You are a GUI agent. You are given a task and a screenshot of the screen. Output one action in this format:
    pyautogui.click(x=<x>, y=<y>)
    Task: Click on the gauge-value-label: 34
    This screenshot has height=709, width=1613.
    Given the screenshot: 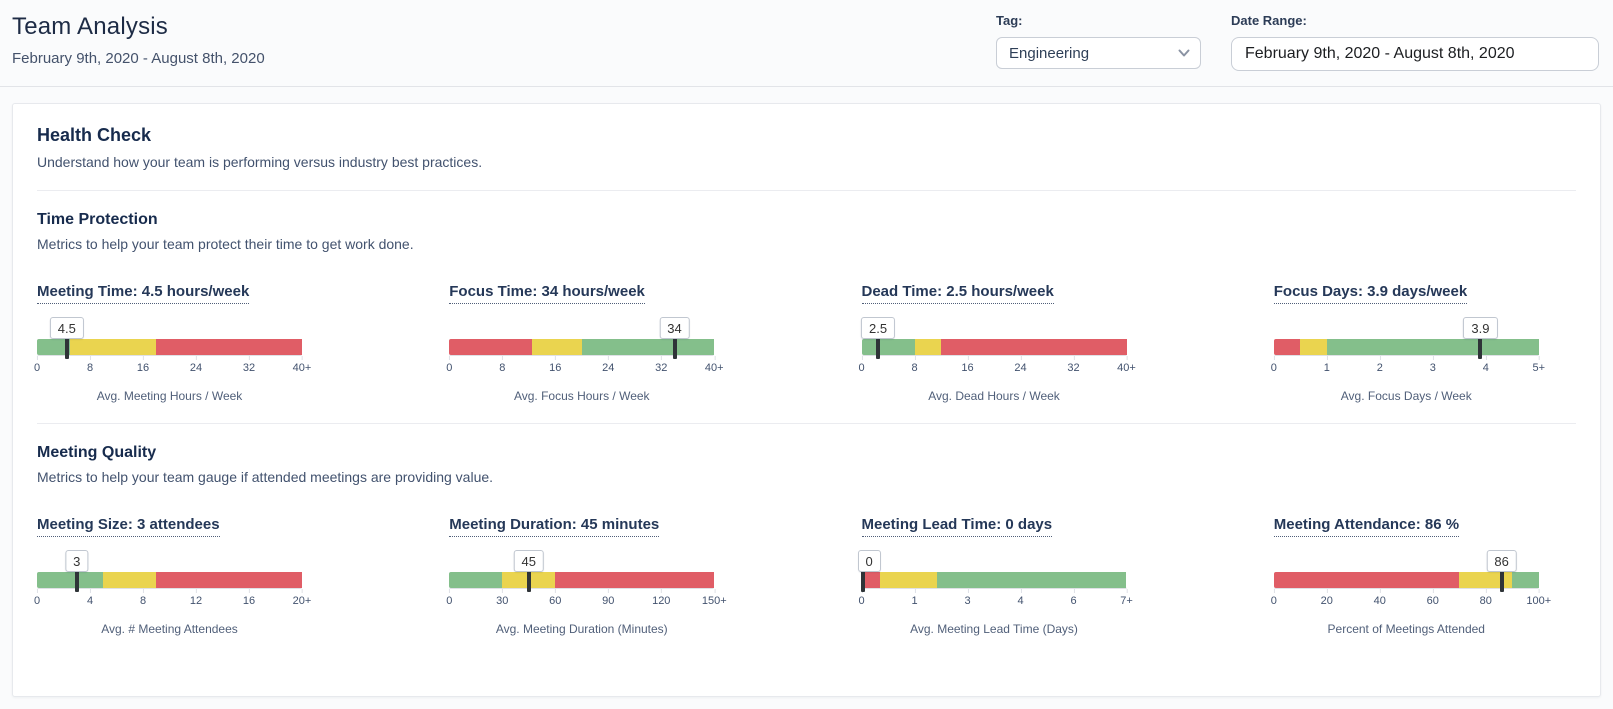 What is the action you would take?
    pyautogui.click(x=674, y=328)
    